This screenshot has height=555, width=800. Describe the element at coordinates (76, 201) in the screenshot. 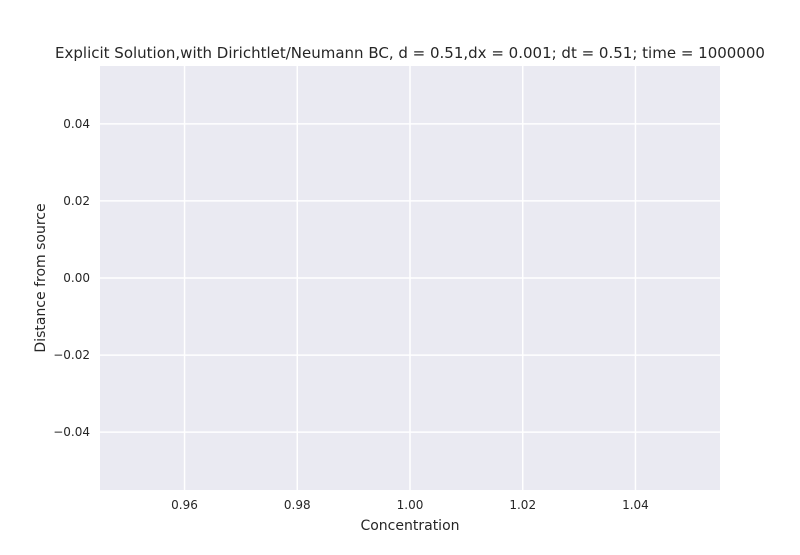

I see `y-tick-label: 0.02` at that location.